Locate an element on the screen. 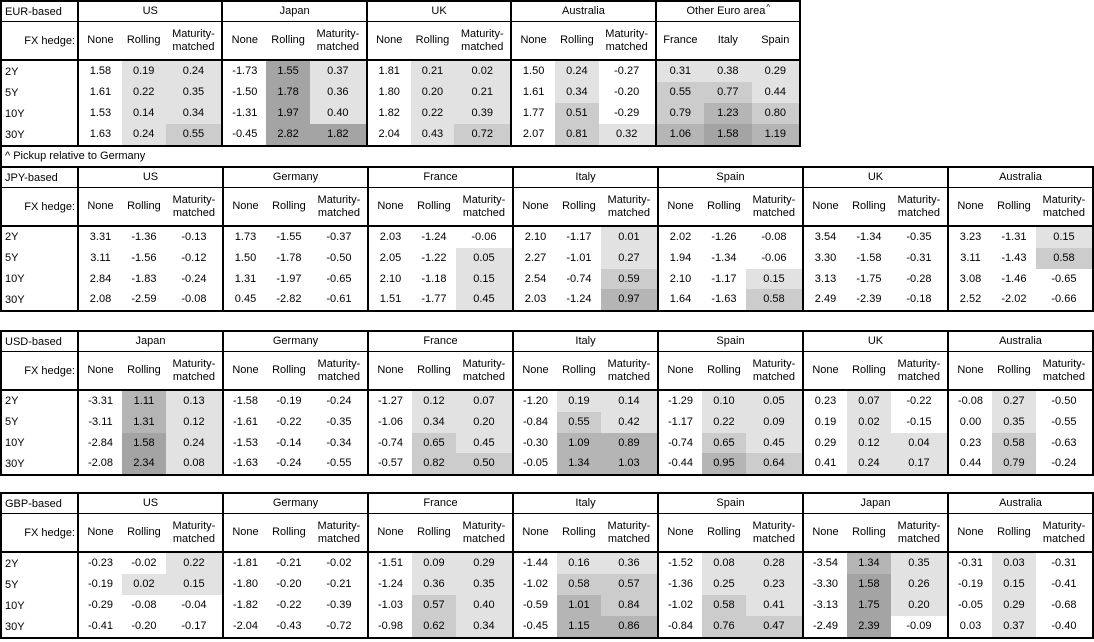 This screenshot has height=642, width=1094. value-cell: -3.30 is located at coordinates (825, 584).